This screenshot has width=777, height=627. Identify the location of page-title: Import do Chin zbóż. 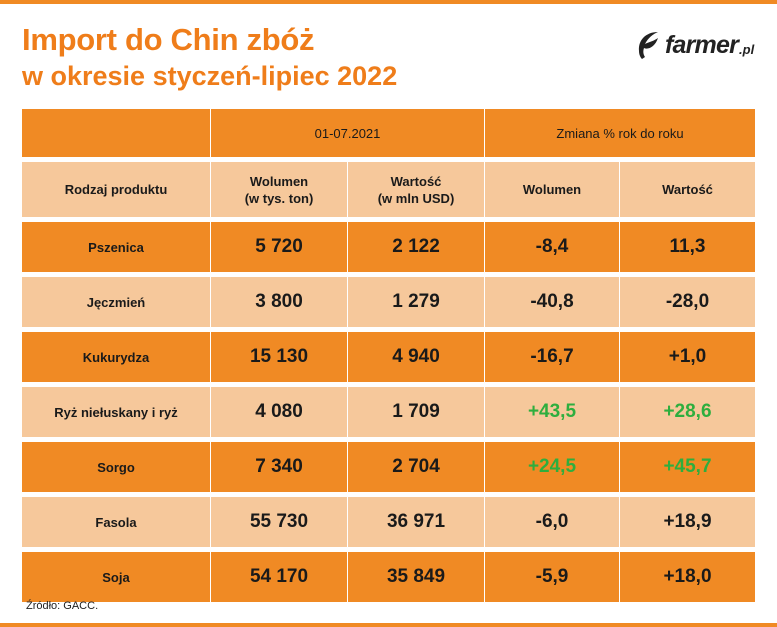
(168, 39).